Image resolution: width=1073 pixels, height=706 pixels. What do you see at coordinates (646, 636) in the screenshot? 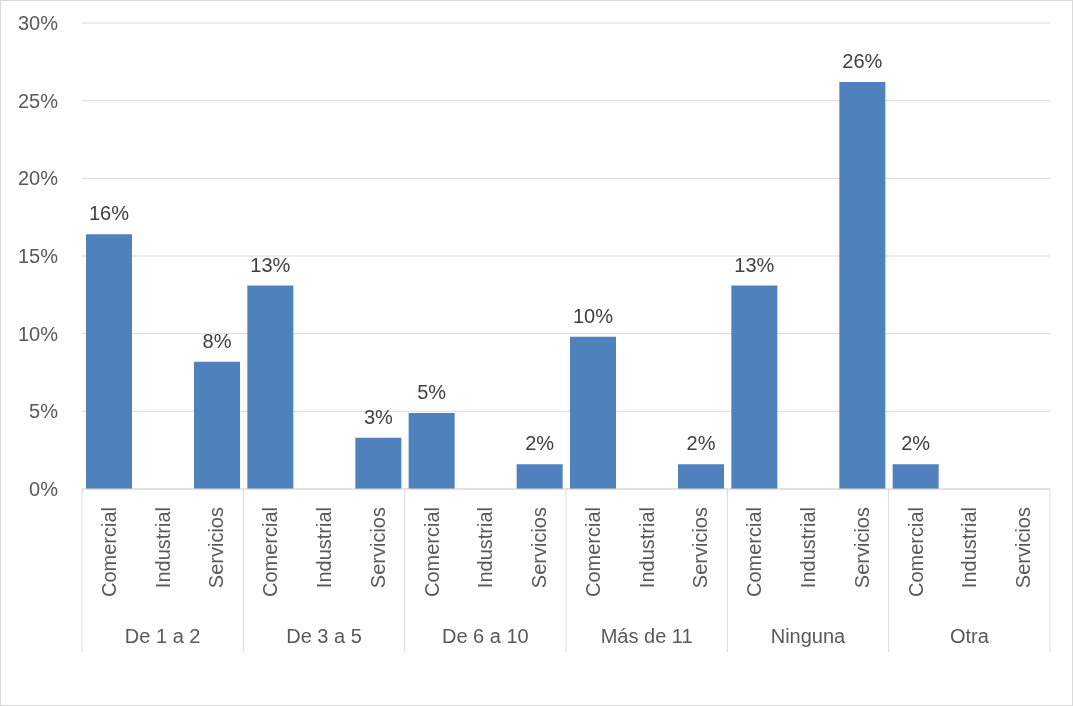
I see `x-tick-label: Más de 11` at bounding box center [646, 636].